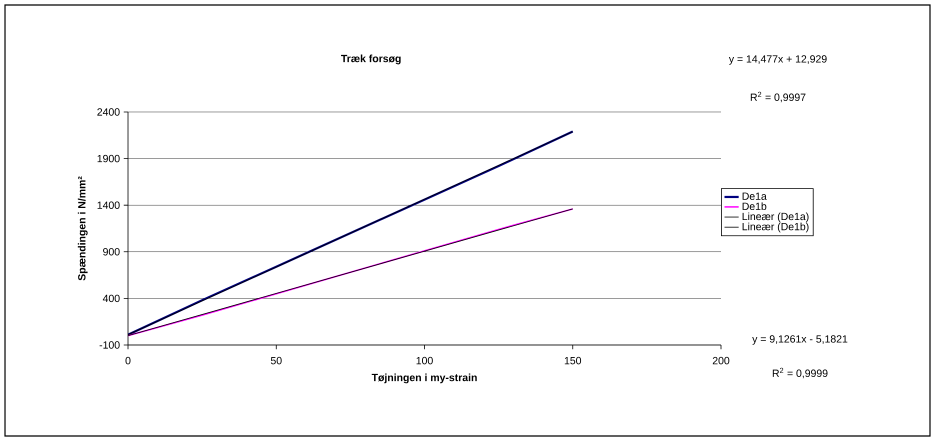 The height and width of the screenshot is (441, 935). Describe the element at coordinates (110, 345) in the screenshot. I see `y-tick-label: -100` at that location.